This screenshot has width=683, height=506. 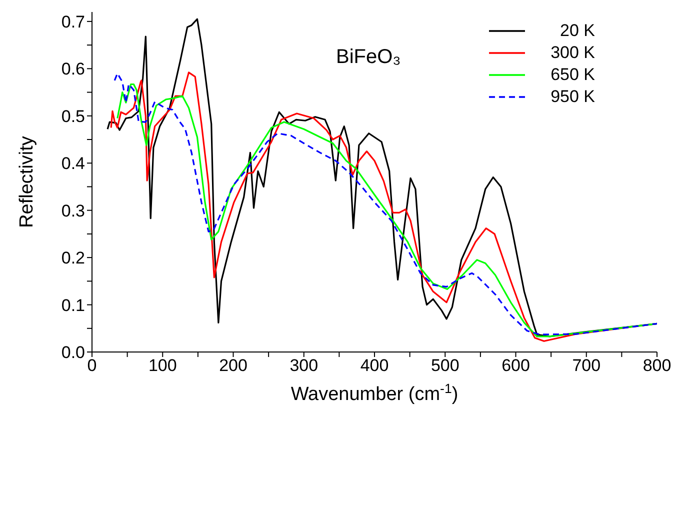 I want to click on y-tick-label: 0.6, so click(x=73, y=69).